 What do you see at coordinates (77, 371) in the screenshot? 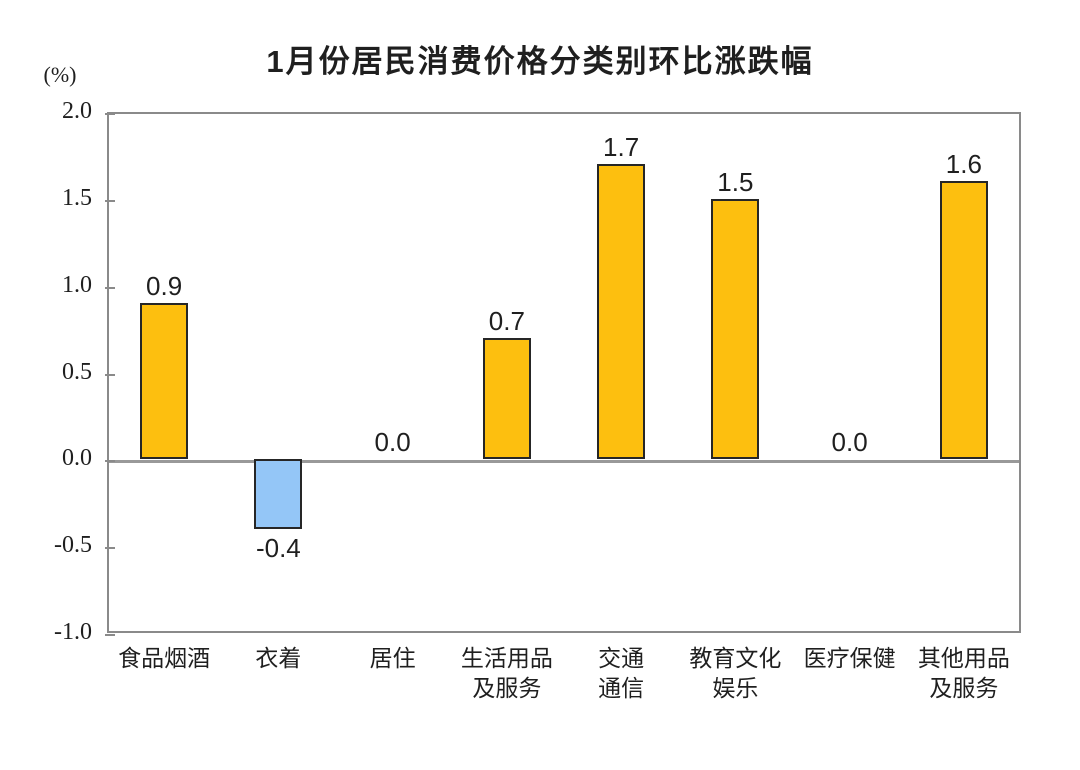
I see `y-axis-tick-label: 0.5` at bounding box center [77, 371].